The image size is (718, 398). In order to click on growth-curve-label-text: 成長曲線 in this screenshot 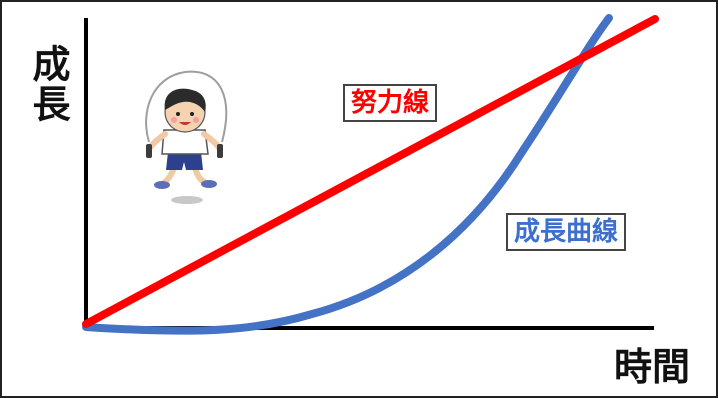, I will do `click(566, 232)`.